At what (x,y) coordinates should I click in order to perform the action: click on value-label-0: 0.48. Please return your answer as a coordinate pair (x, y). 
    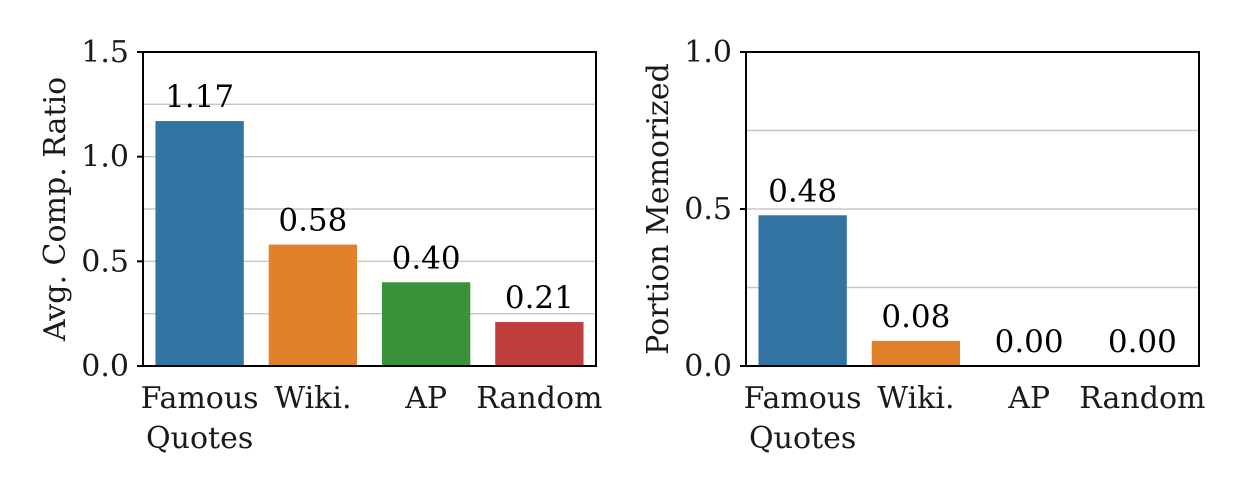
    Looking at the image, I should click on (802, 191).